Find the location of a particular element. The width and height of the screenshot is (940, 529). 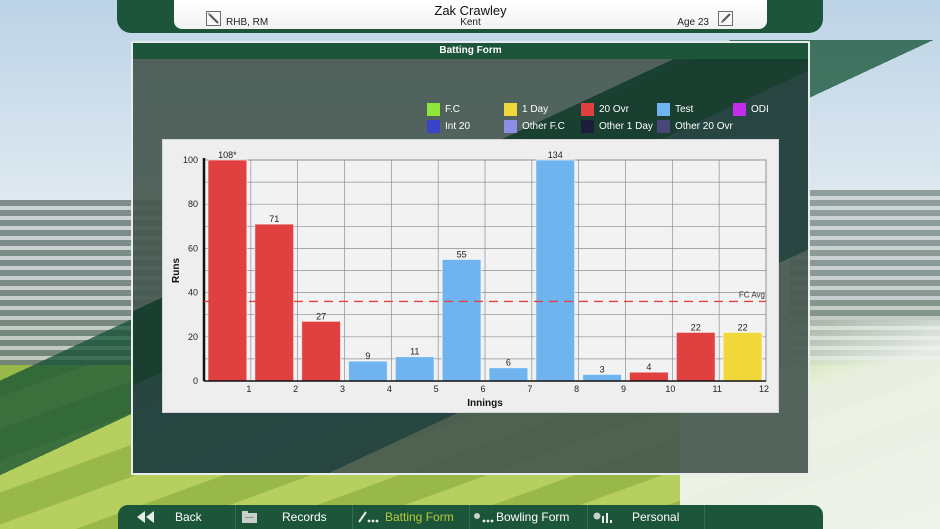

svg-text: 40 is located at coordinates (193, 293).